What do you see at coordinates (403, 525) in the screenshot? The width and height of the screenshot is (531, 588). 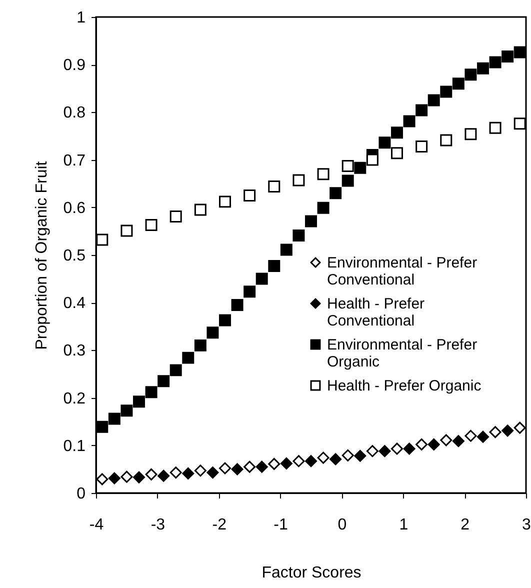 I see `x-tick-label: 1` at bounding box center [403, 525].